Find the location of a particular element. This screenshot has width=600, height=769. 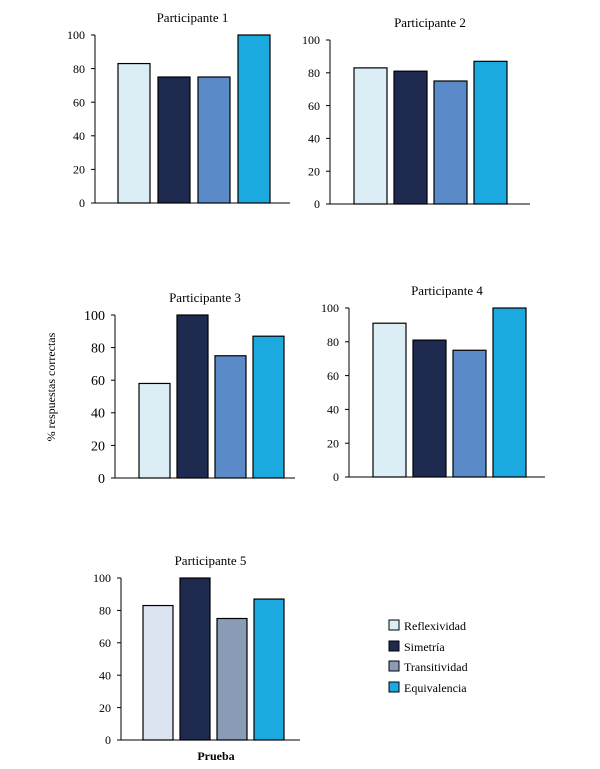

chart-participante-5: 0 20 40 60 80 100 Participante 5 is located at coordinates (196, 650).